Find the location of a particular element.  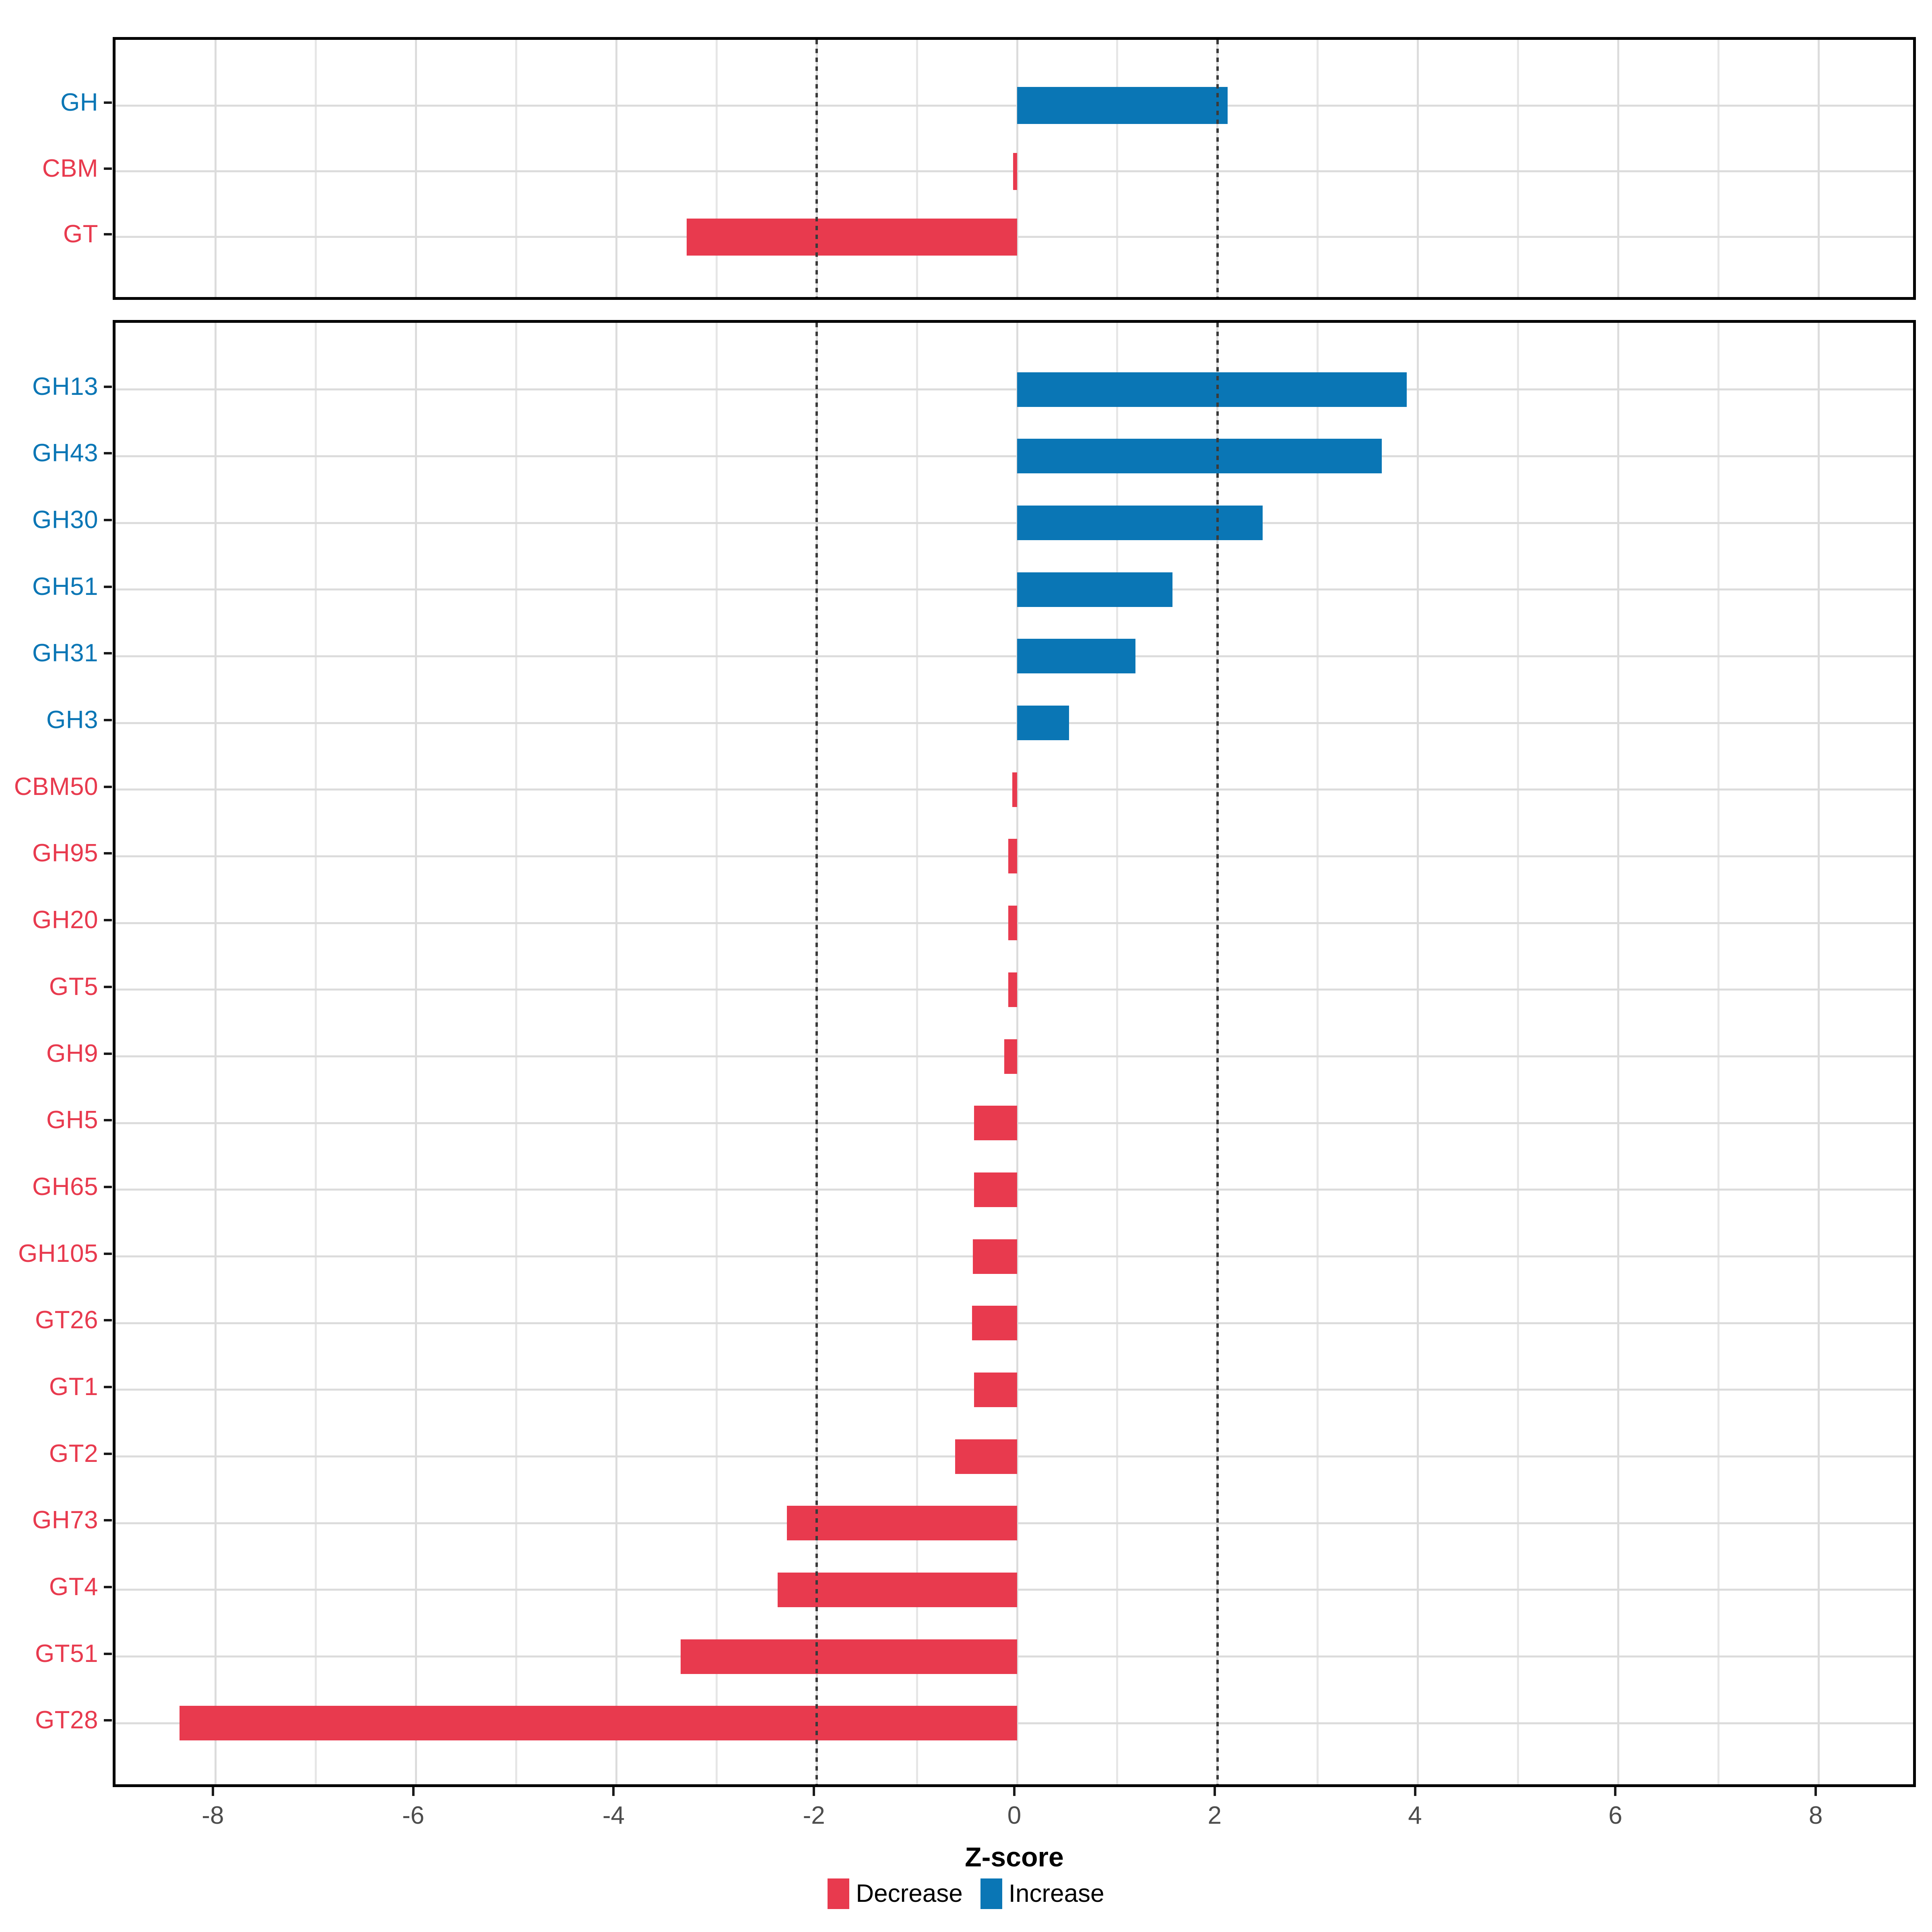

panel-cazyme-class is located at coordinates (1014, 168).